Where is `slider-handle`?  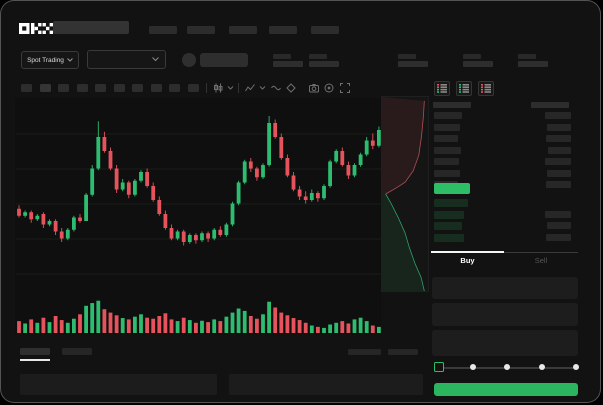
slider-handle is located at coordinates (439, 367).